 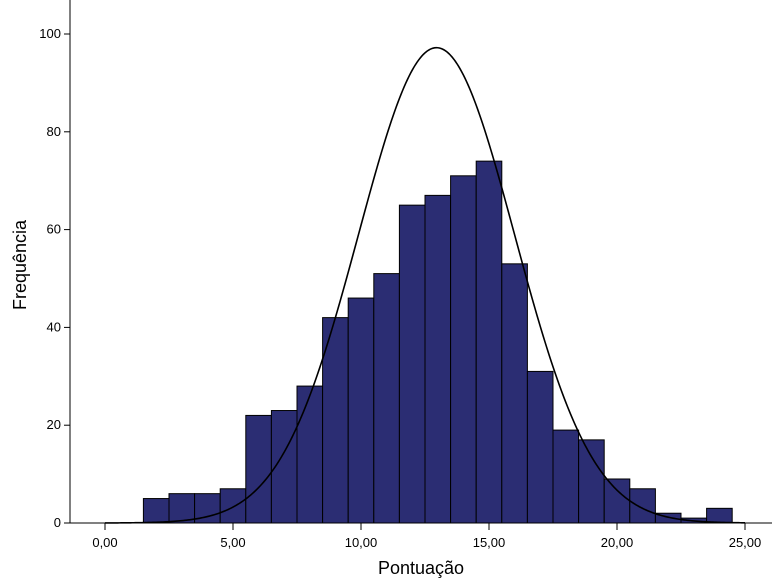 I want to click on y-tick-label: 80, so click(x=54, y=131).